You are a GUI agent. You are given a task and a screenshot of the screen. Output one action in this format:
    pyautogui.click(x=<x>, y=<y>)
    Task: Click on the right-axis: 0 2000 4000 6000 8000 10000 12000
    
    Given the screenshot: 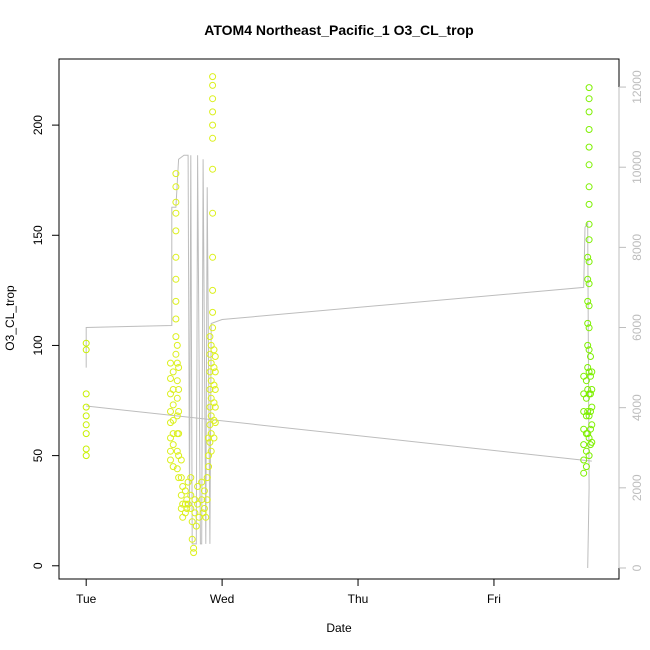 What is the action you would take?
    pyautogui.click(x=631, y=320)
    